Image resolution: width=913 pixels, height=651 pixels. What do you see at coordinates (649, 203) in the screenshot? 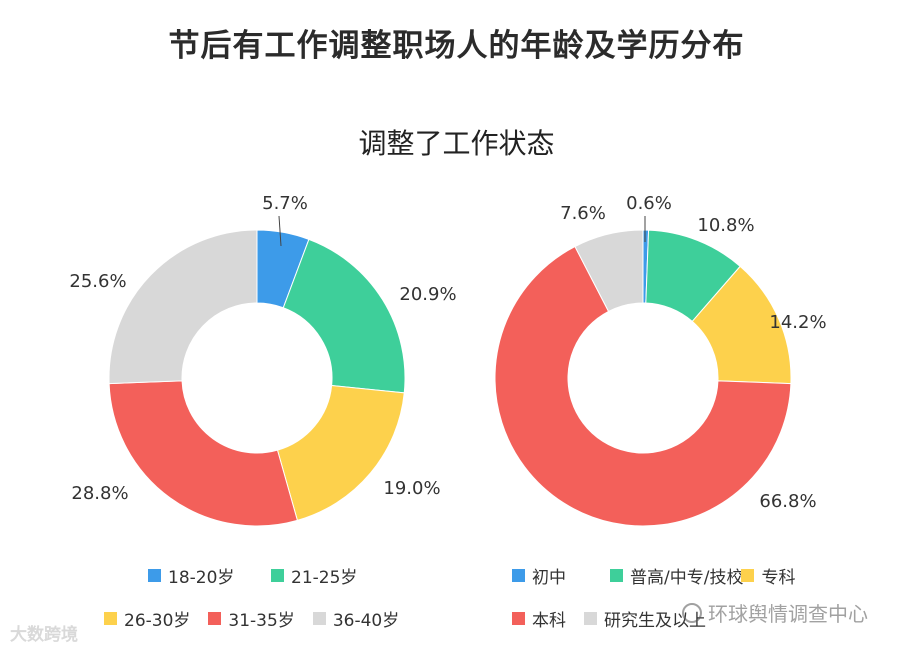
I see `data-label-1: 0.6%` at bounding box center [649, 203].